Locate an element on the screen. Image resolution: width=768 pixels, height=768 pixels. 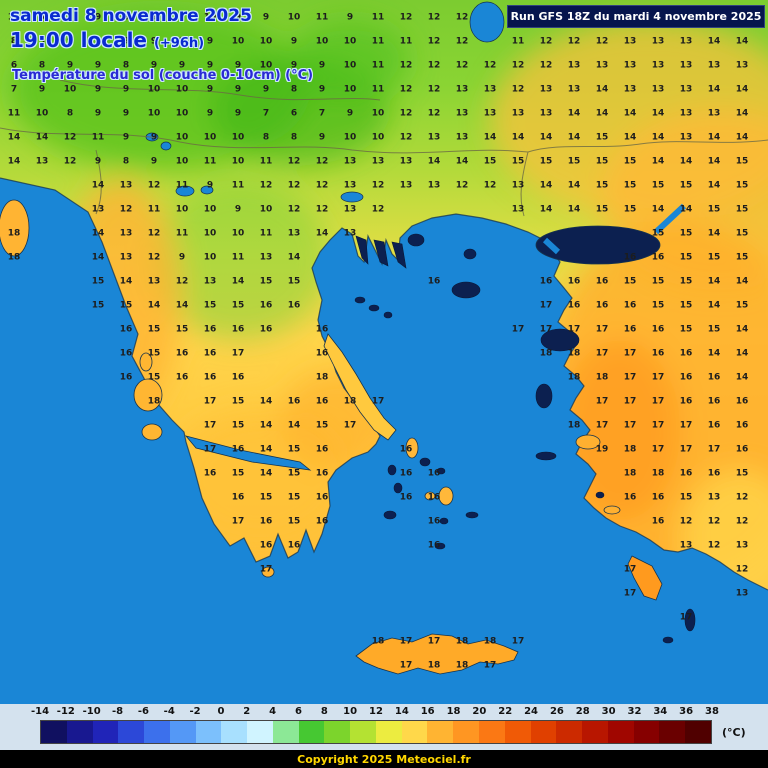
lakes is located at coordinates (325, 102).